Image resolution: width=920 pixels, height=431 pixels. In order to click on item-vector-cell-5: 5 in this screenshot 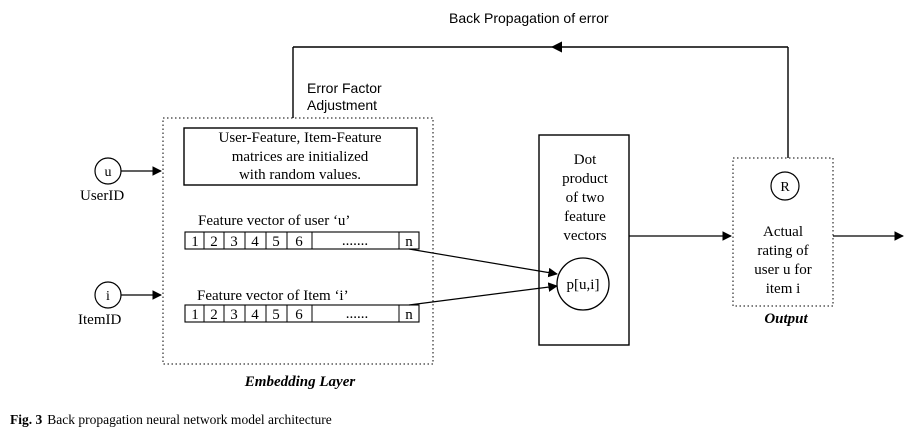, I will do `click(276, 315)`.